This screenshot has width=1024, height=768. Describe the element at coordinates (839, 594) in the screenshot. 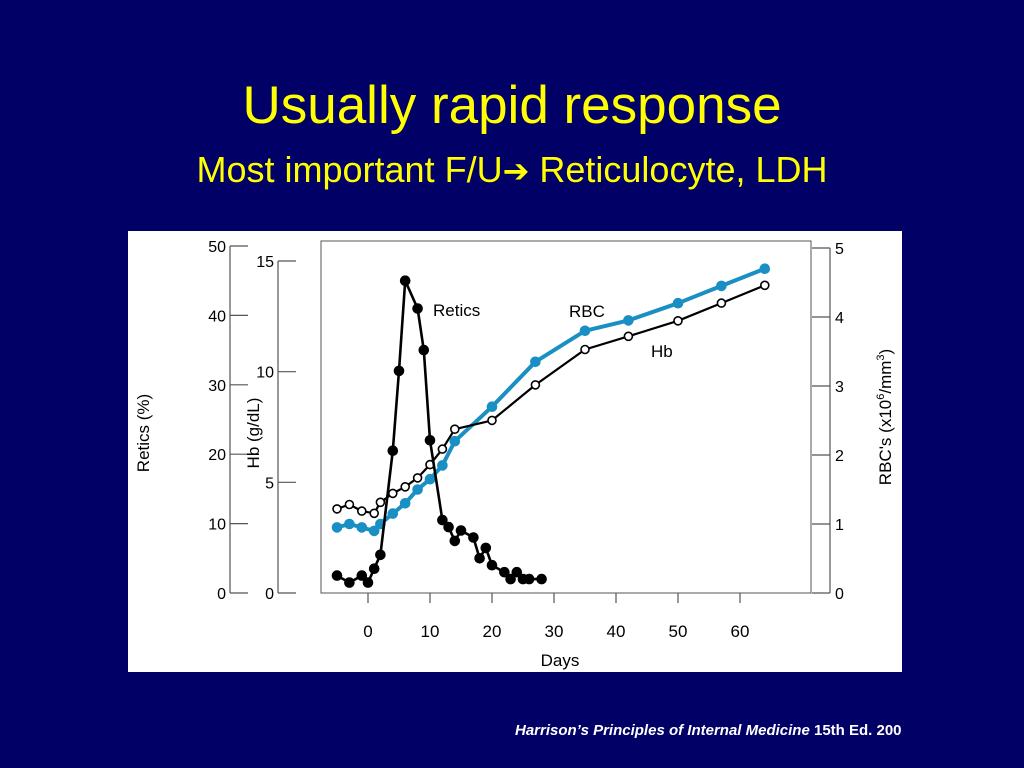

I see `rbc-tick-label: 0` at that location.